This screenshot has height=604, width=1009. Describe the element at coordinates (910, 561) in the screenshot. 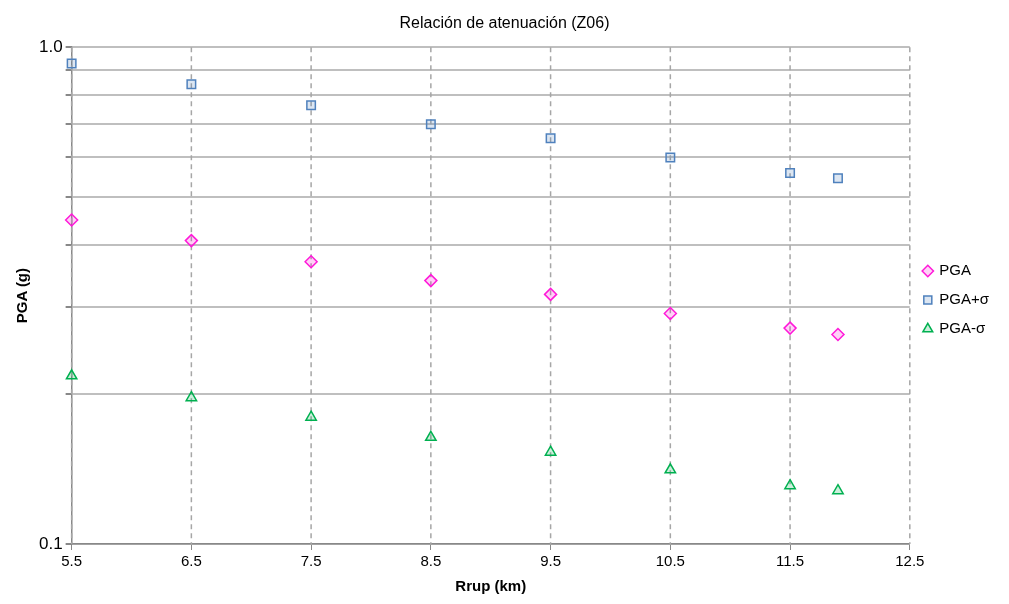

I see `x-tick-label: 12.5` at that location.